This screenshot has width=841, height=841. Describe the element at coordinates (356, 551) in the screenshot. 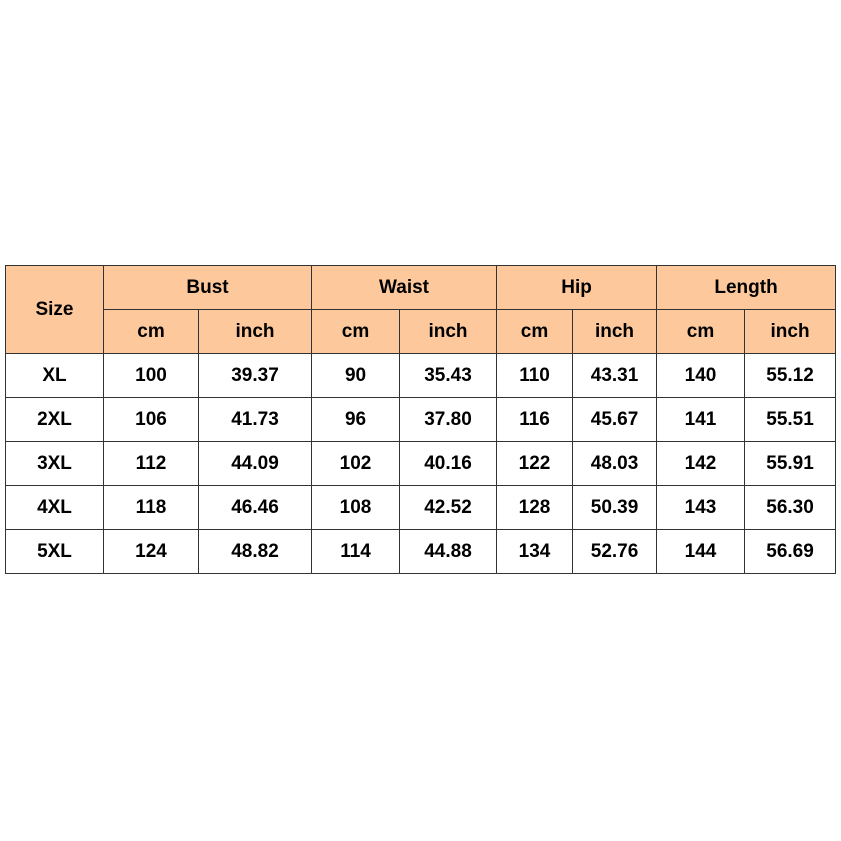

I see `value-cell: 114` at that location.